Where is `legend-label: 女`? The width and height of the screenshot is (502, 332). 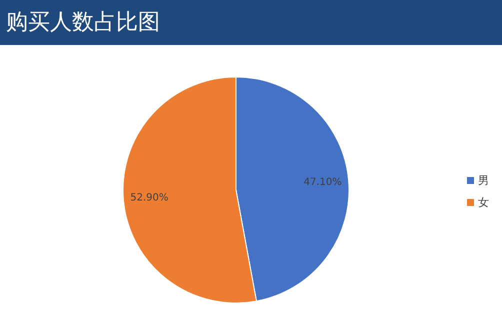 legend-label: 女 is located at coordinates (483, 203).